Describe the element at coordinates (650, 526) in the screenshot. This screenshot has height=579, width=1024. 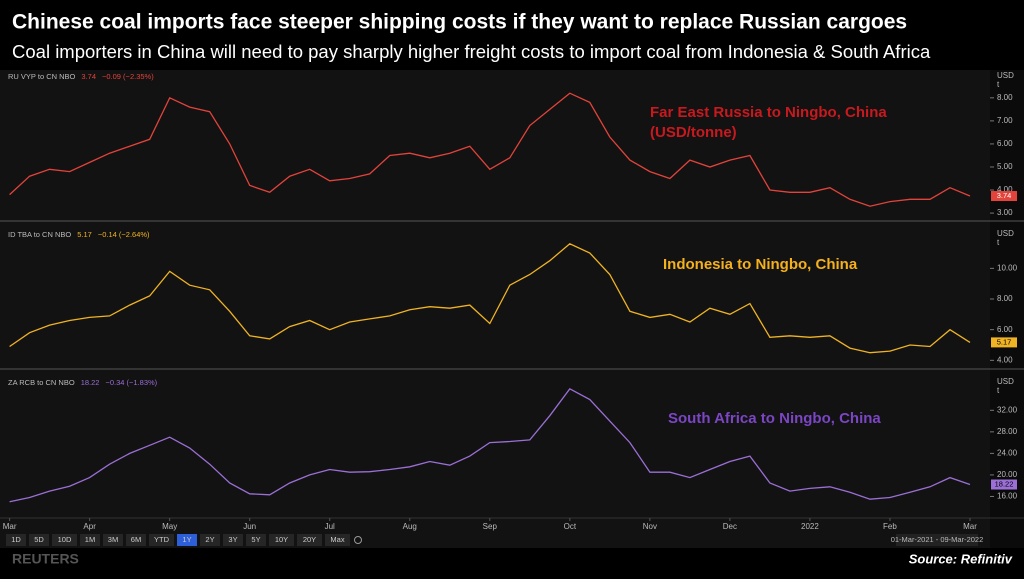
I see `x-tick-label: Nov` at that location.